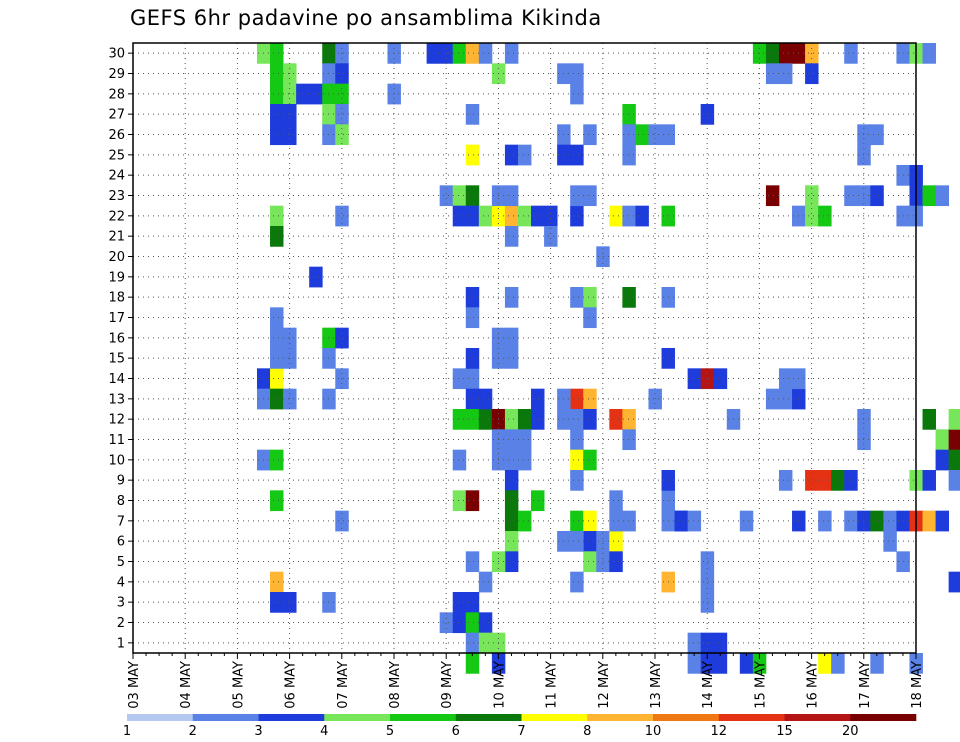 This screenshot has height=742, width=960. What do you see at coordinates (324, 731) in the screenshot?
I see `colorbar-label: 4` at bounding box center [324, 731].